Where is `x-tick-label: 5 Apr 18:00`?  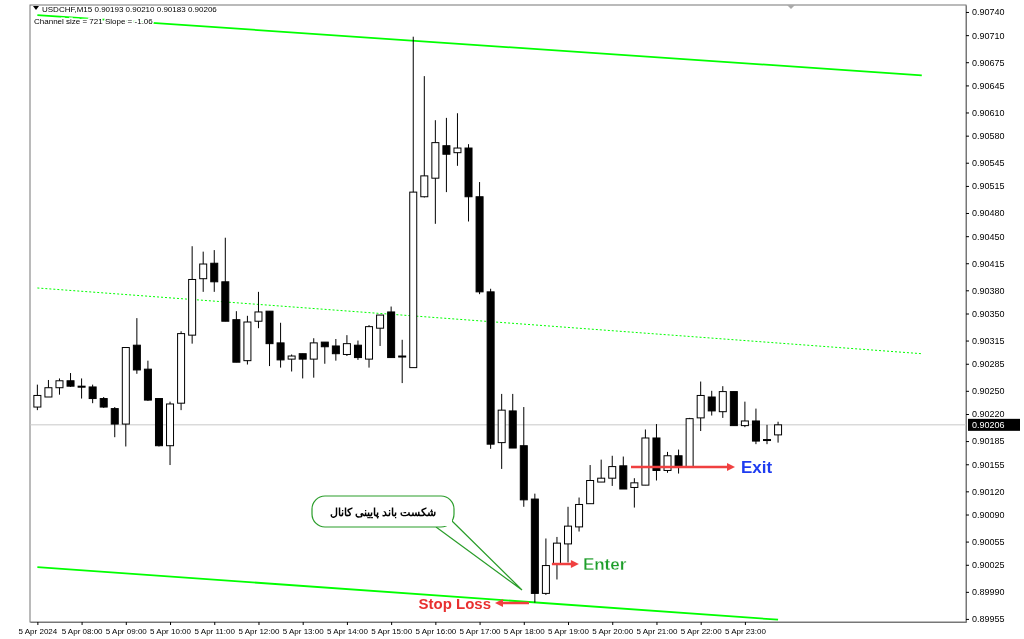
x-tick-label: 5 Apr 18:00 is located at coordinates (524, 631).